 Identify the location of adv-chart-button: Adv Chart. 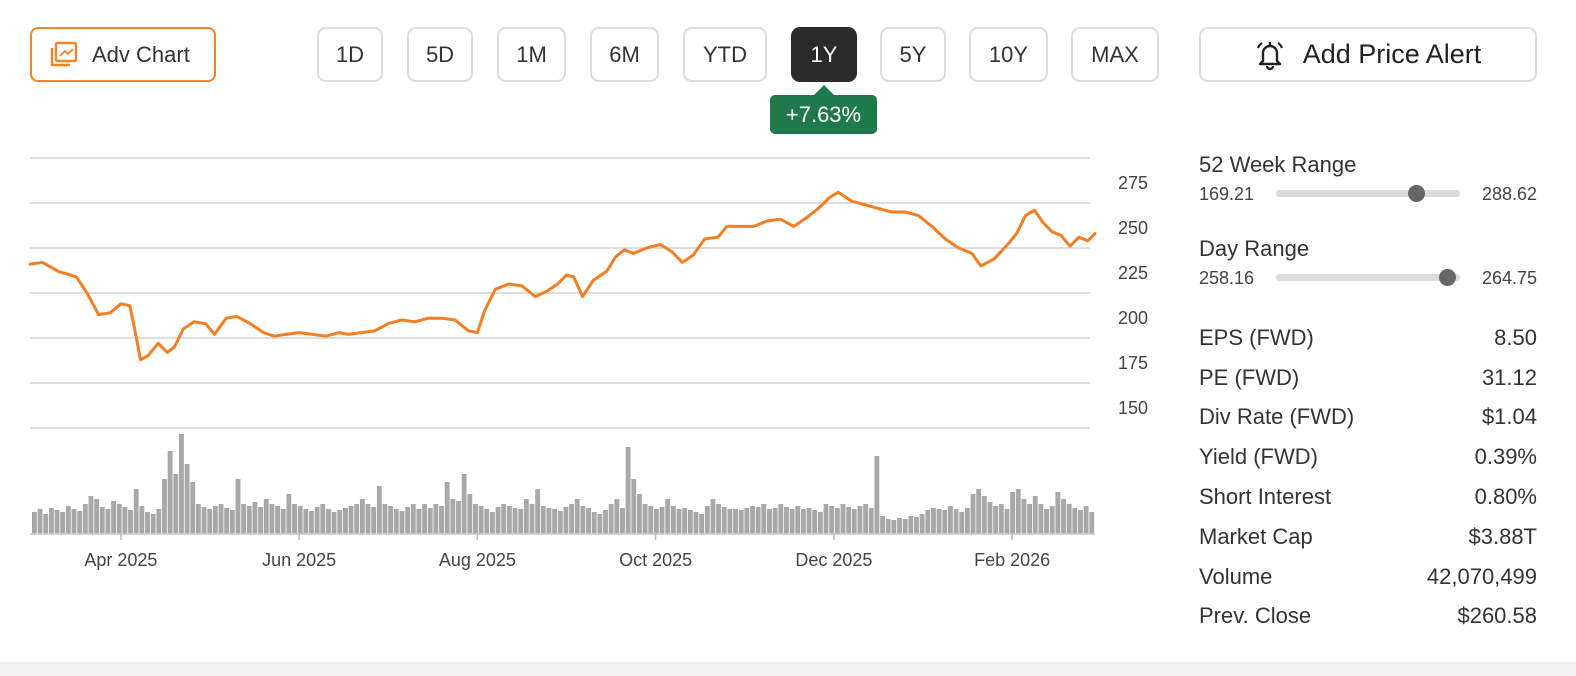
(123, 54).